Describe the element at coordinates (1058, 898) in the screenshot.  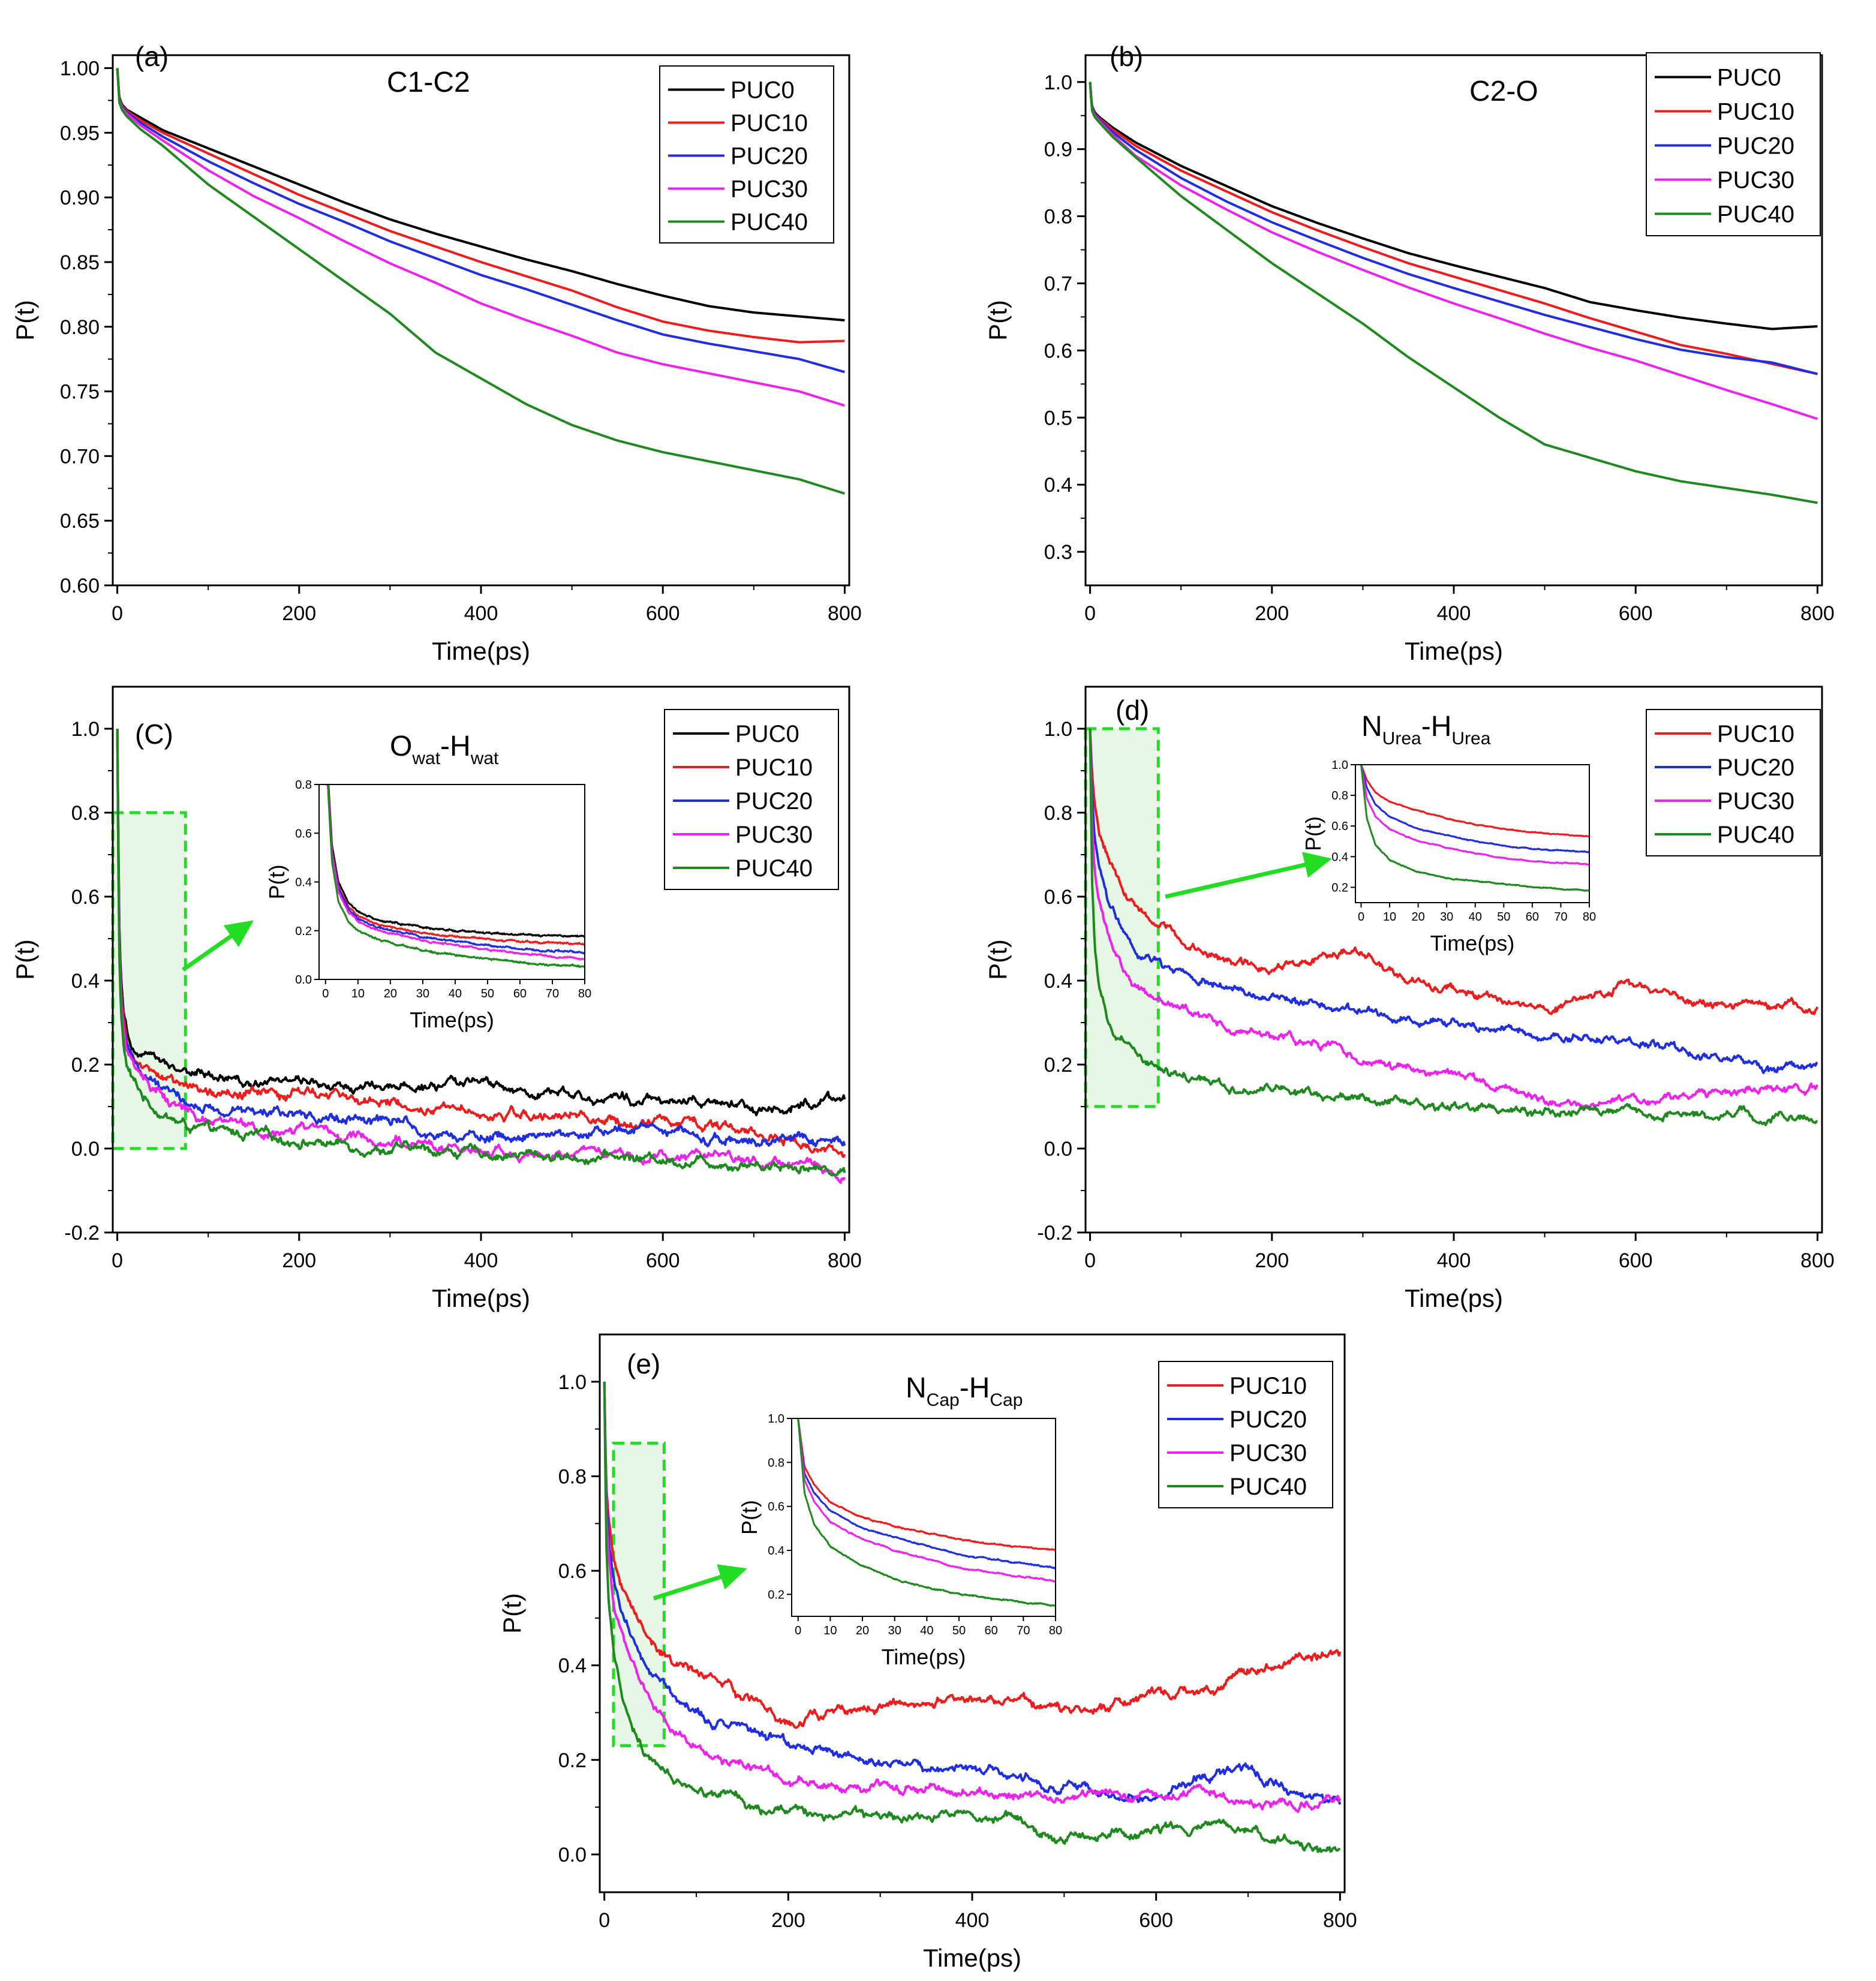
I see `y-tick-label: 0.6` at that location.